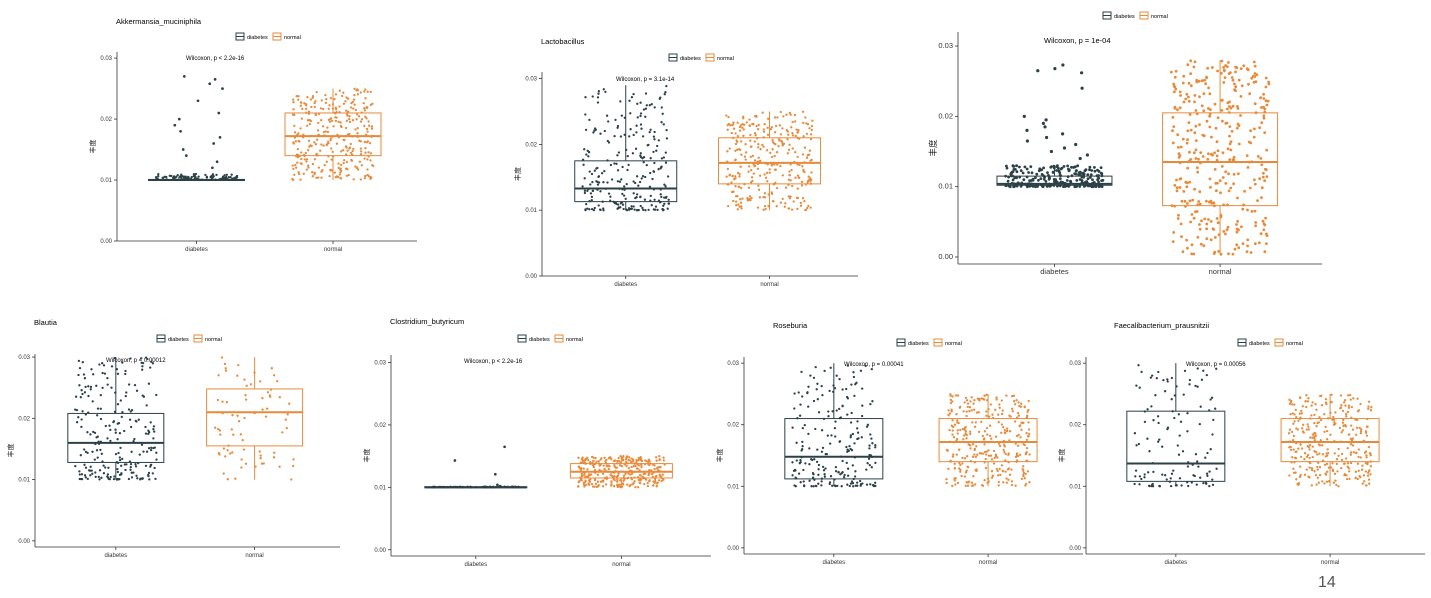 The width and height of the screenshot is (1431, 598). What do you see at coordinates (733, 487) in the screenshot?
I see `y-tick-label: 0.01` at bounding box center [733, 487].